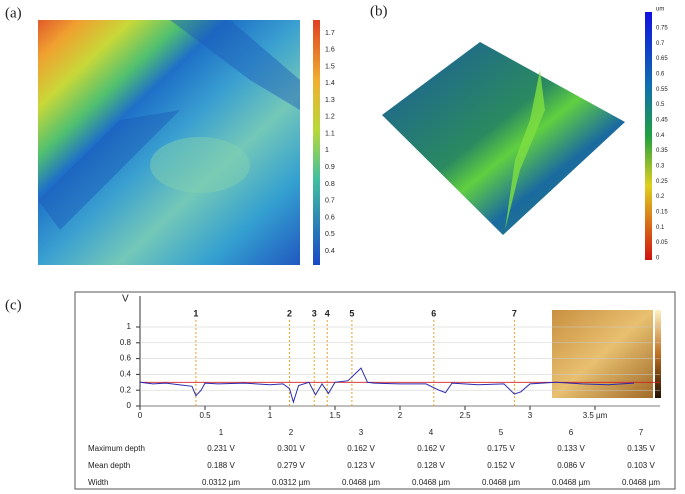  What do you see at coordinates (641, 465) in the screenshot?
I see `table-cell: 0.103 V` at bounding box center [641, 465].